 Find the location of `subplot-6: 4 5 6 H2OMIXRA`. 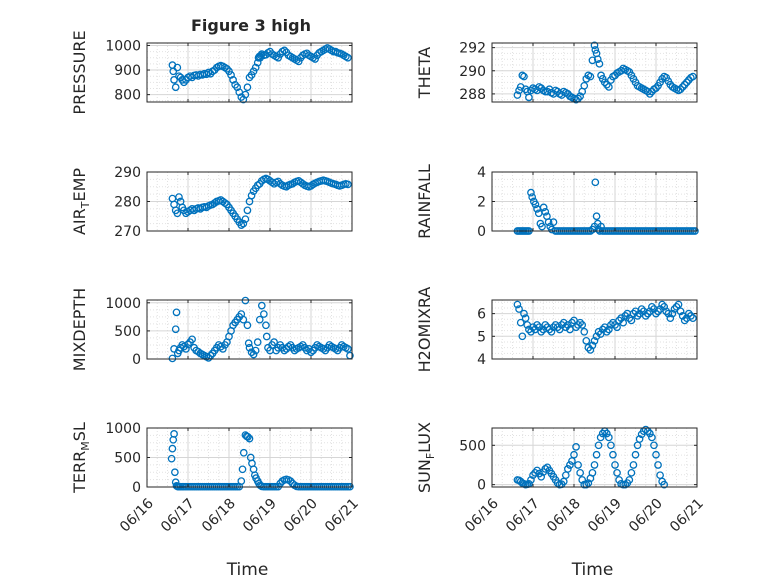

subplot-6: 4 5 6 H2OMIXRA is located at coordinates (556, 329).